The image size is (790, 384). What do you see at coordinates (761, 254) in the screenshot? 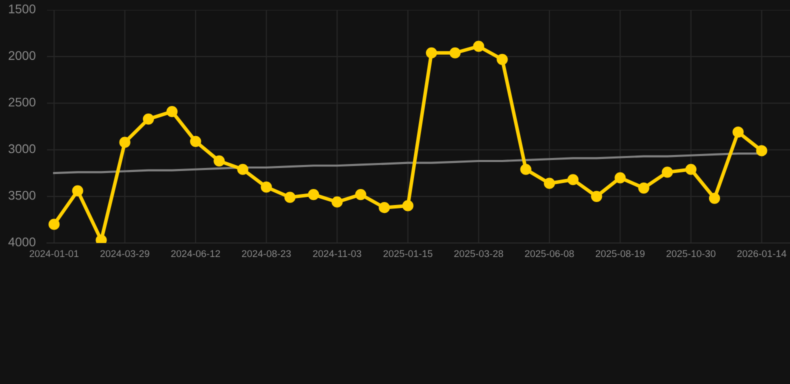
I see `x-tick-label: 2026-01-14` at bounding box center [761, 254].